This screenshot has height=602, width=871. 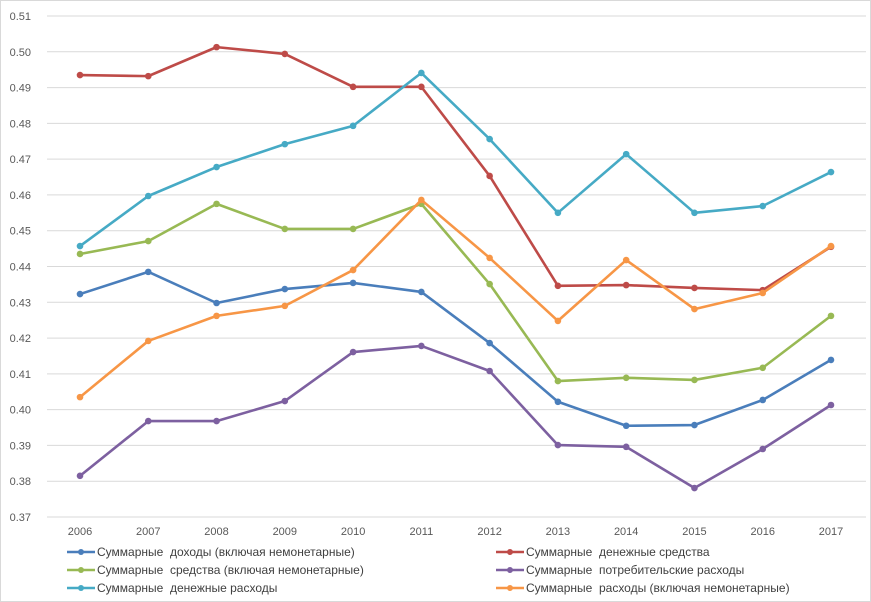 I want to click on y-tick-label: 0.47, so click(x=20, y=160).